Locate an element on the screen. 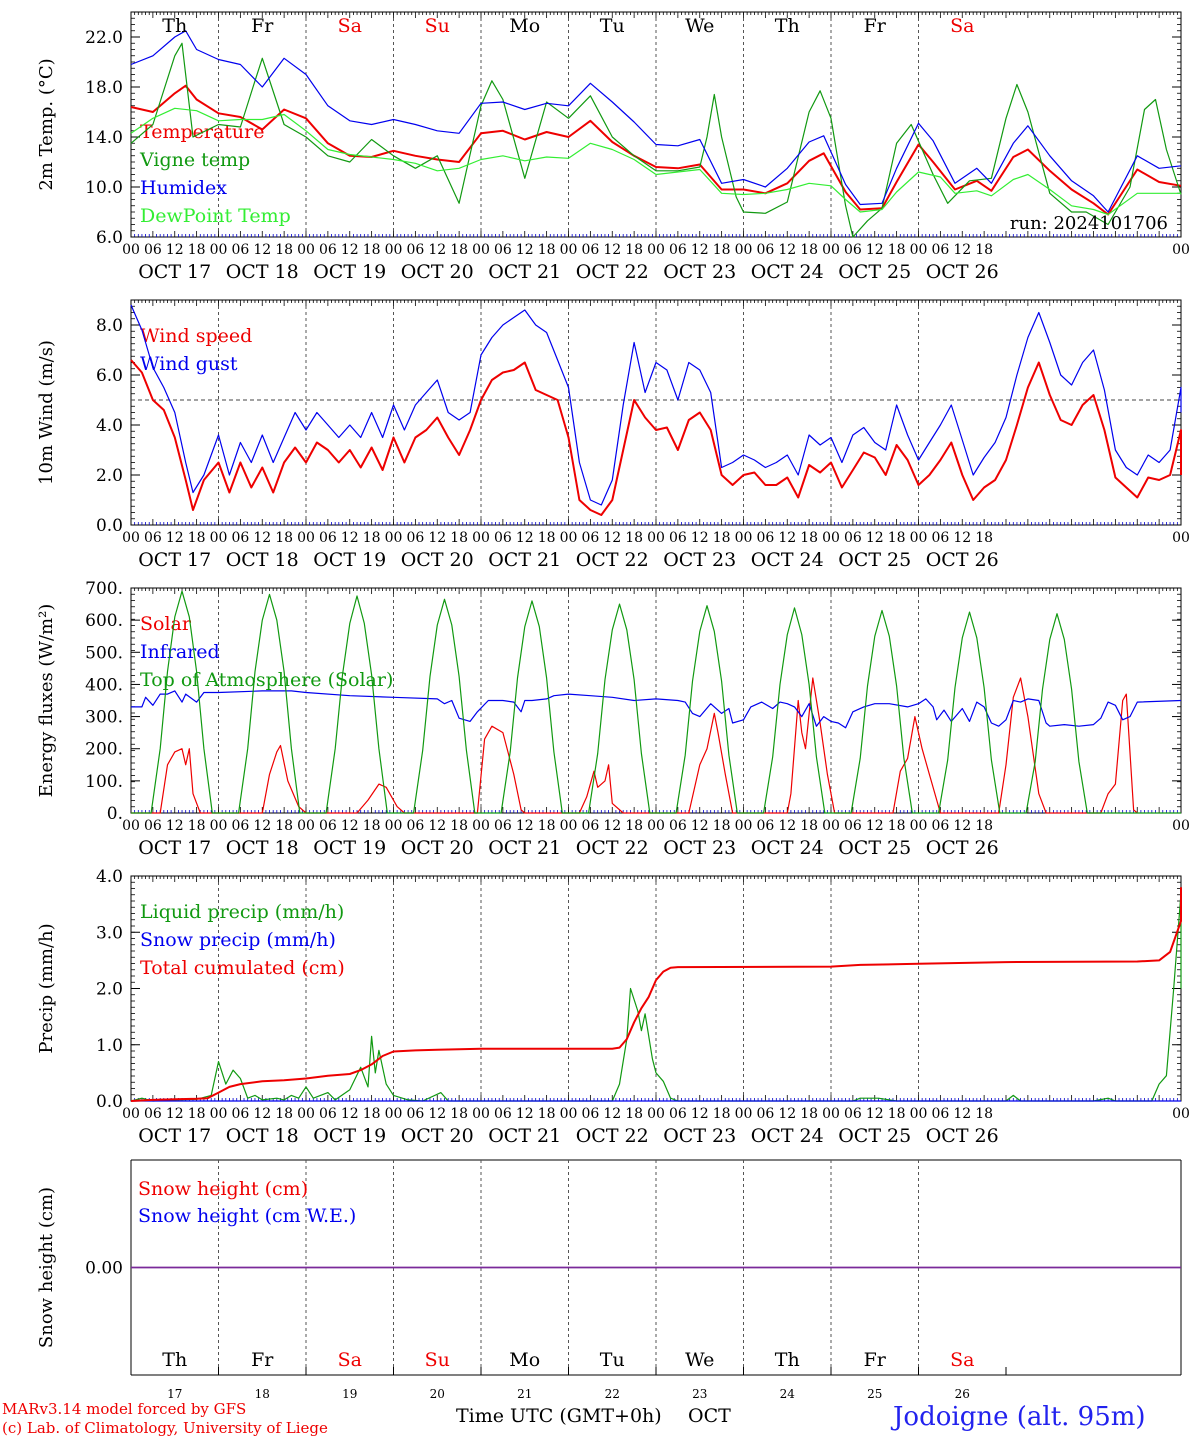 The height and width of the screenshot is (1440, 1194). snow-legend-blue: Snow height (cm W.E.) is located at coordinates (247, 1216).